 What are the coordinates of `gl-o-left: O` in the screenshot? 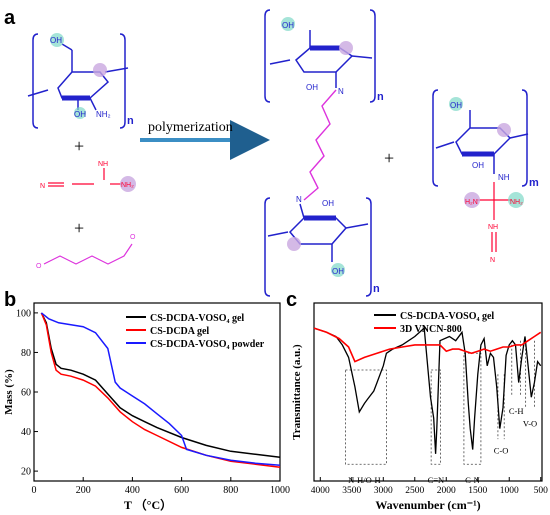 It's located at (39, 266).